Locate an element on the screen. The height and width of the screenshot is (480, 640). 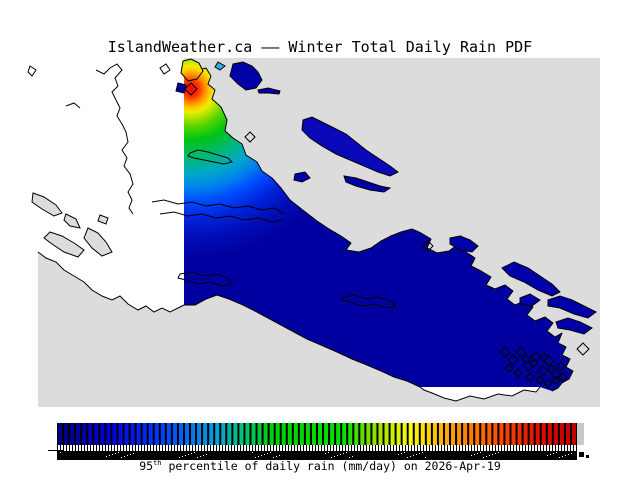
islet-green-in-halo is located at coordinates (192, 70).